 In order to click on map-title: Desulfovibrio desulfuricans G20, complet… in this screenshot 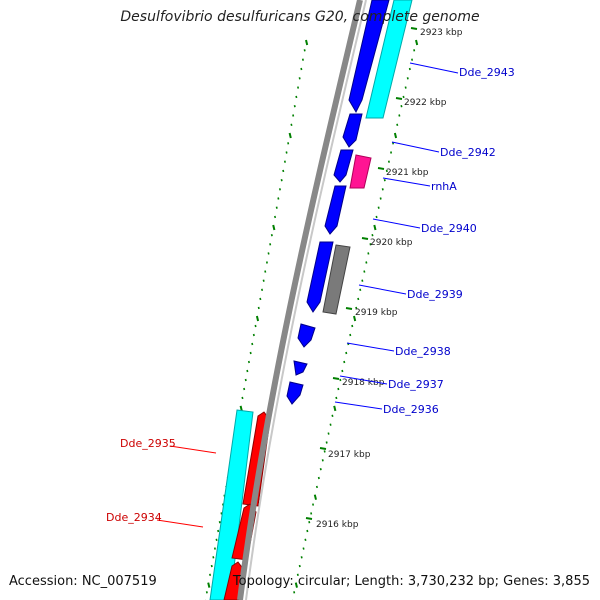, I will do `click(300, 17)`.